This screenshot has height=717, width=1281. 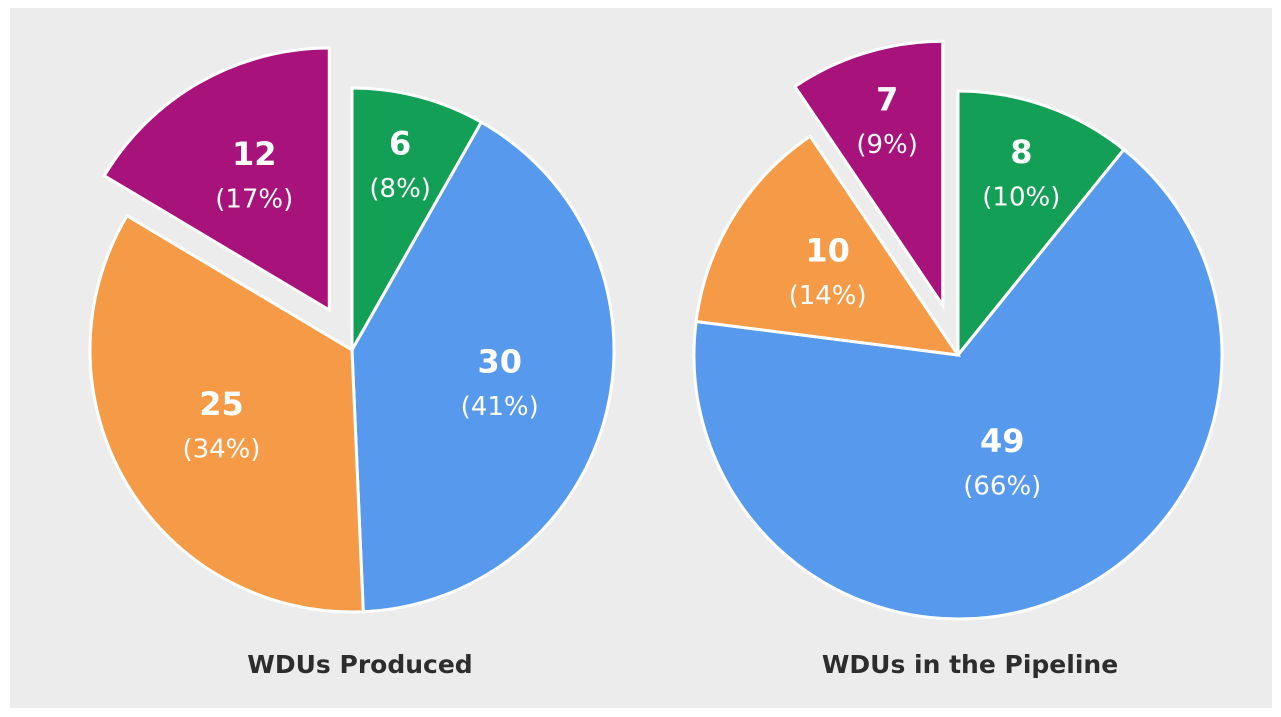 What do you see at coordinates (221, 449) in the screenshot?
I see `percent-label: (34%)` at bounding box center [221, 449].